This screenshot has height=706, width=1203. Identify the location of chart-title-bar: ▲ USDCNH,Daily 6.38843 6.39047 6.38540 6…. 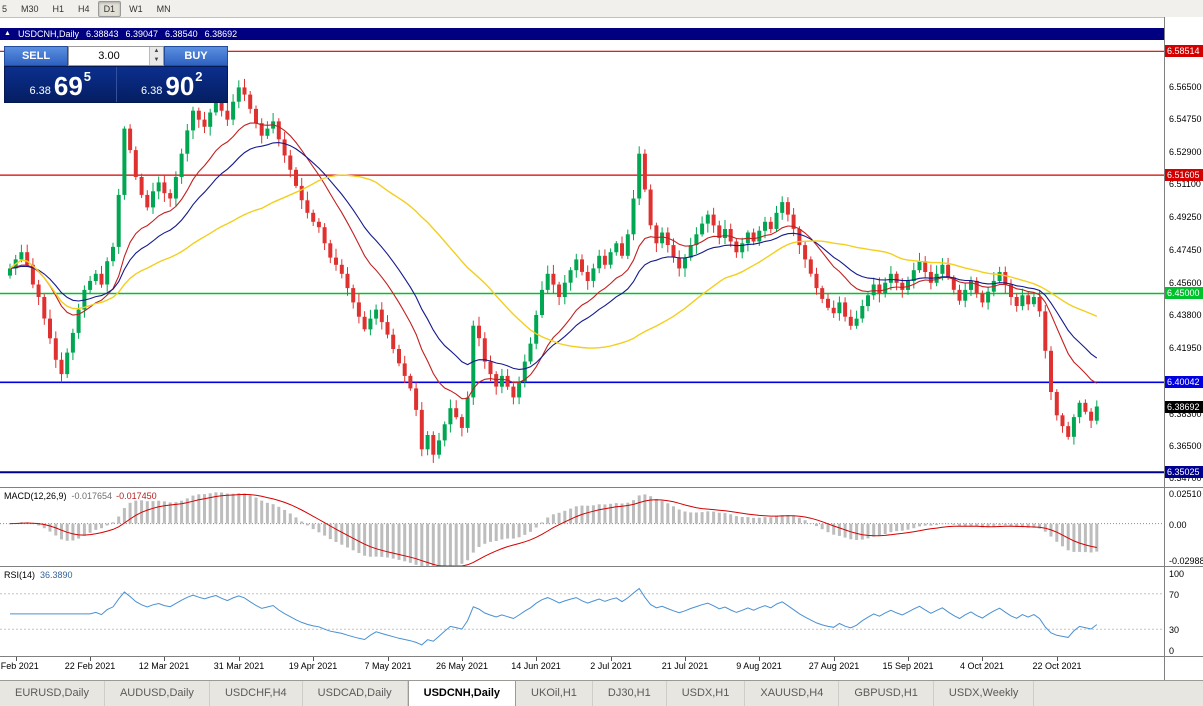
(601, 34).